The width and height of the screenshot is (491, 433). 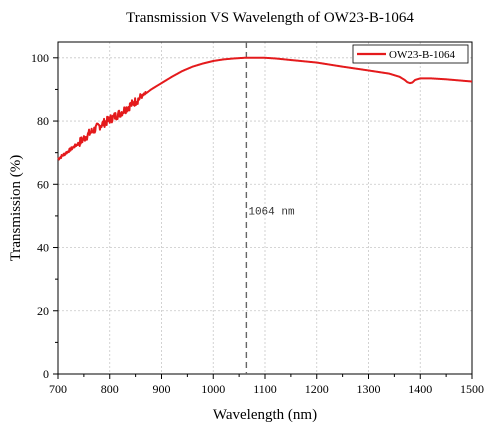 I want to click on legend-box, so click(x=410, y=54).